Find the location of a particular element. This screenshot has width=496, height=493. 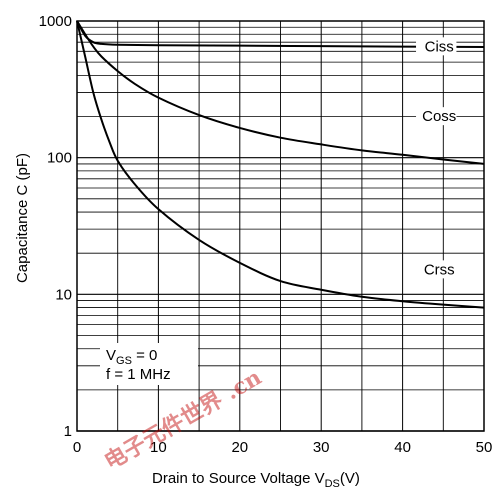

y-axis-label: Capacitance C (pF) is located at coordinates (22, 218).